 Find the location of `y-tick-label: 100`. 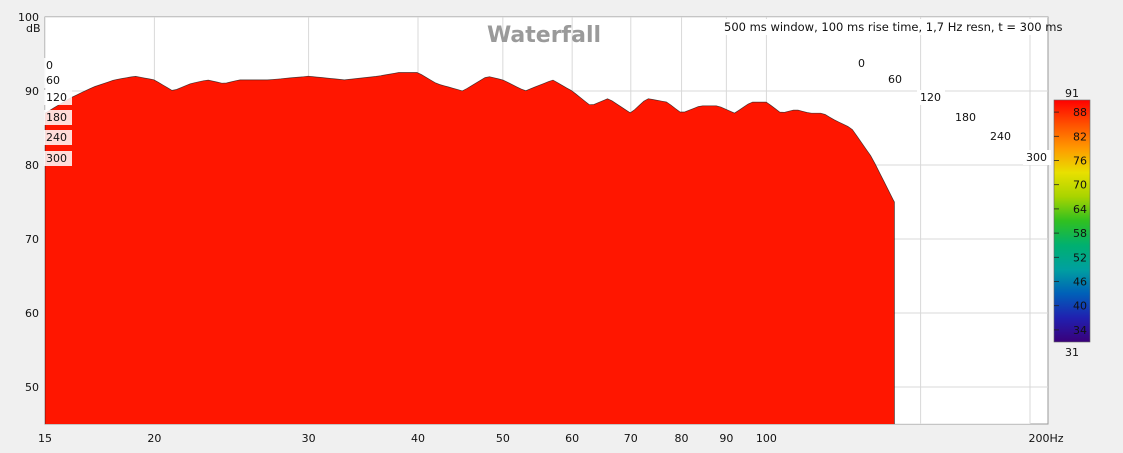

y-tick-label: 100 is located at coordinates (28, 17).